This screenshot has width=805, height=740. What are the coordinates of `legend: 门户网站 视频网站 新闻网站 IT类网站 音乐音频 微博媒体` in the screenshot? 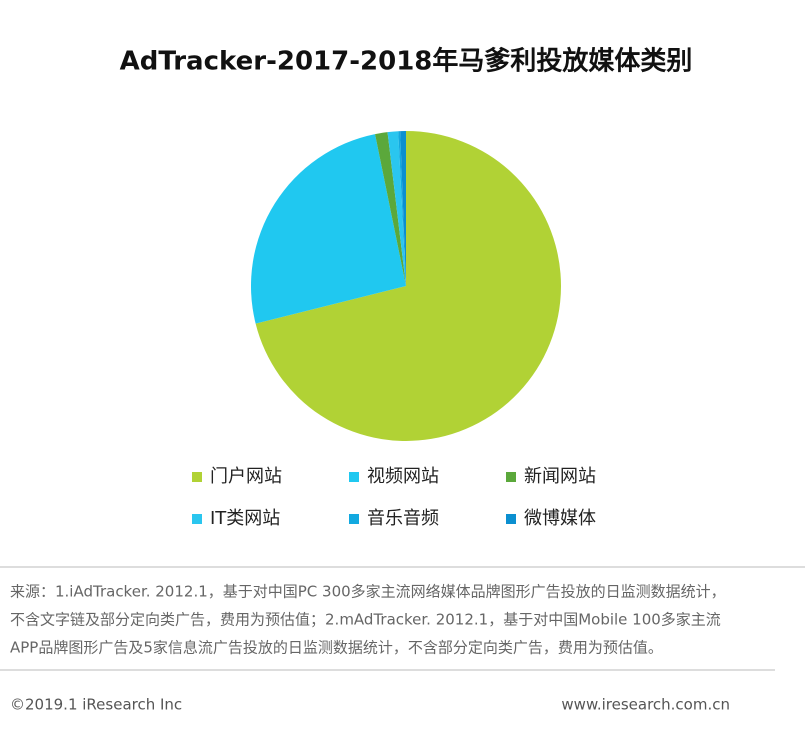 It's located at (394, 497).